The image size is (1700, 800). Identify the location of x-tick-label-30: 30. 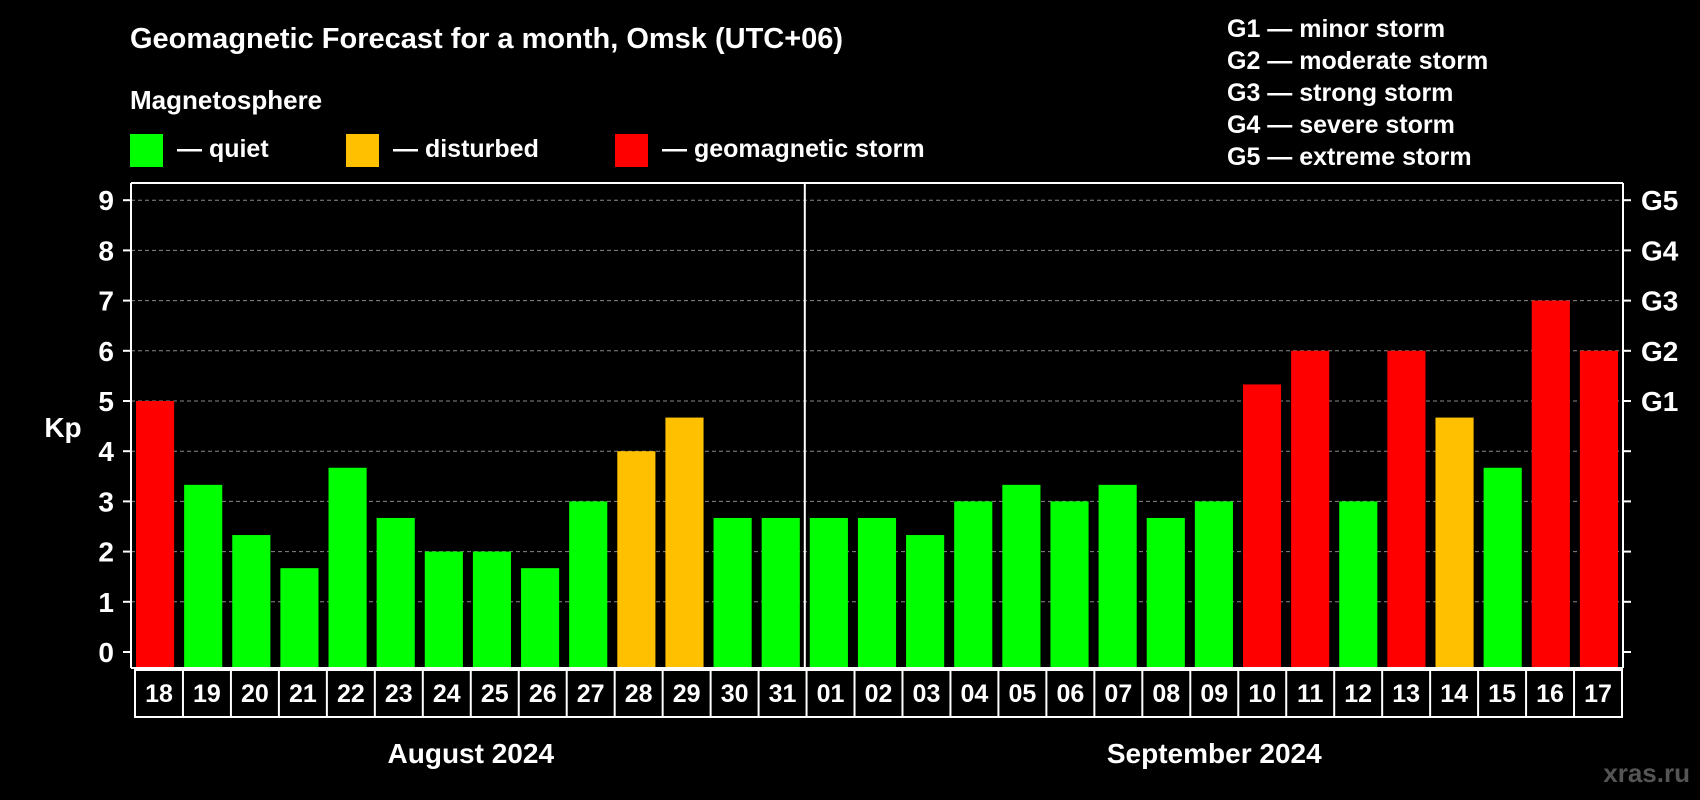
(735, 694).